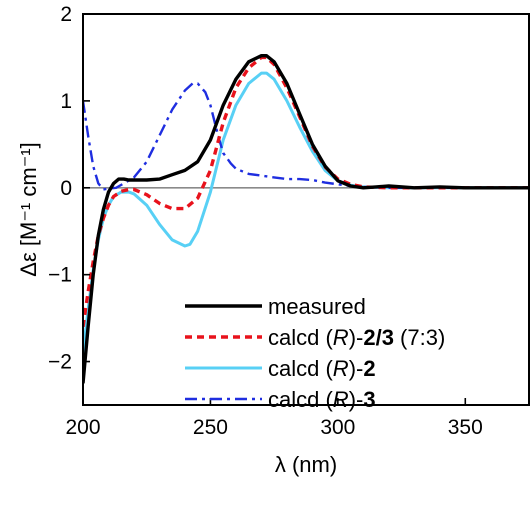 This screenshot has height=527, width=530. What do you see at coordinates (306, 464) in the screenshot?
I see `x-axis-label: λ (nm)` at bounding box center [306, 464].